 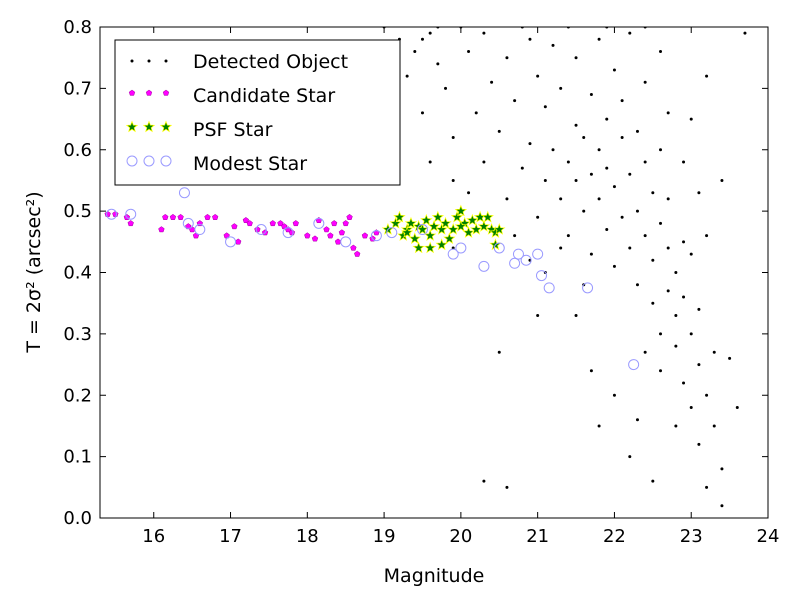 I want to click on x-tick-label: 19, so click(x=384, y=536).